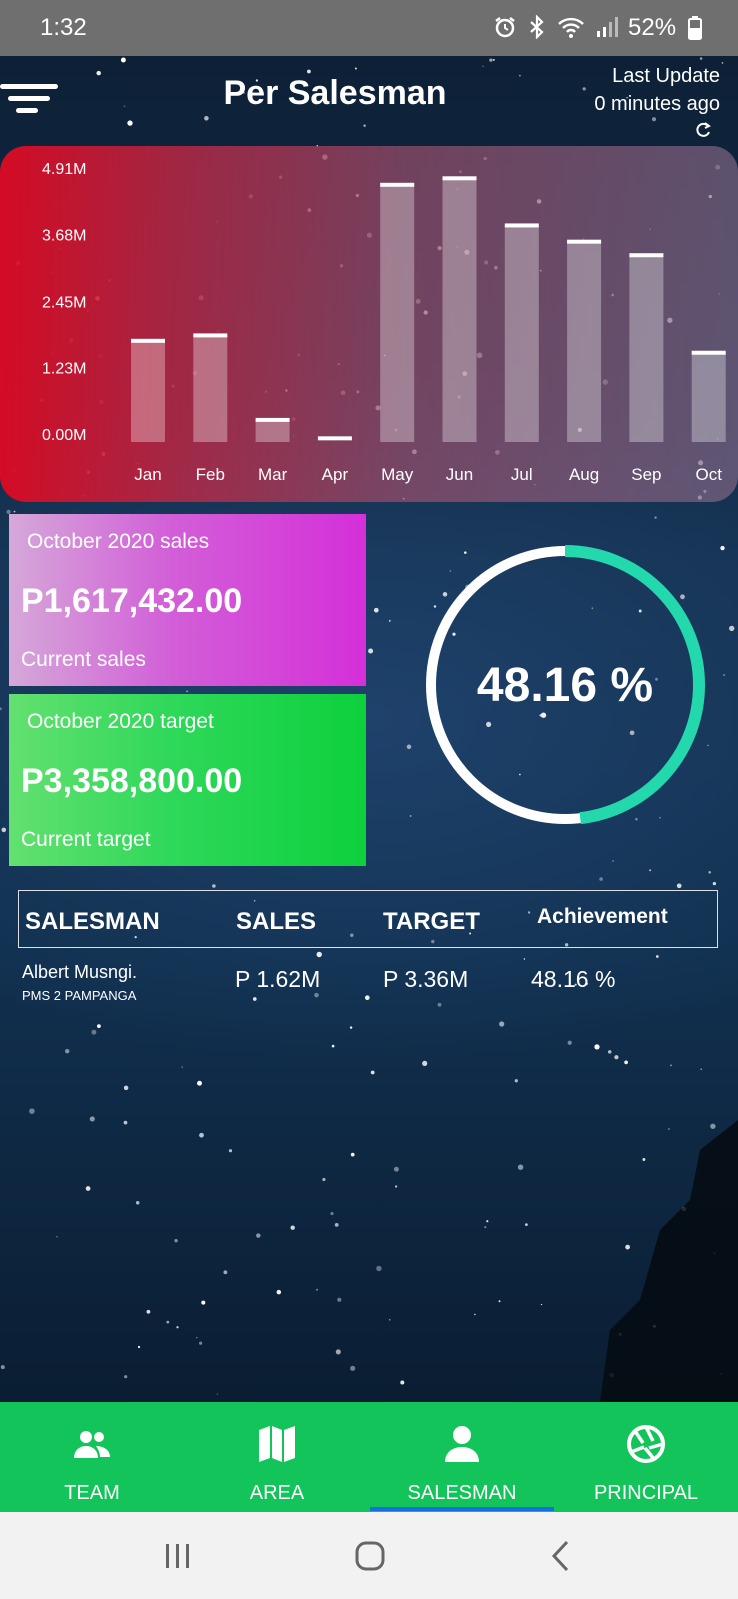 This screenshot has height=1599, width=738. I want to click on header-target: TARGET, so click(431, 921).